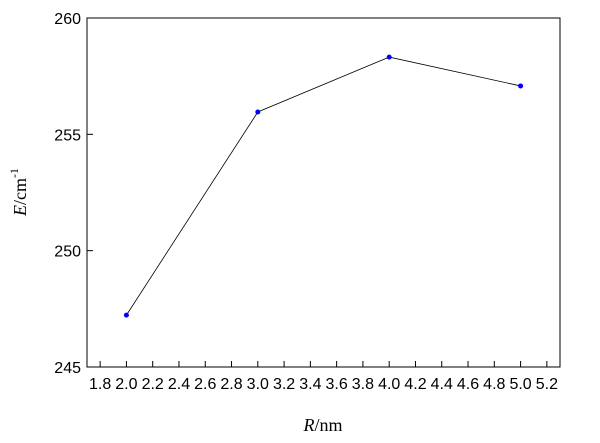 The height and width of the screenshot is (443, 600). Describe the element at coordinates (153, 384) in the screenshot. I see `x-tick-label: 2.2` at that location.